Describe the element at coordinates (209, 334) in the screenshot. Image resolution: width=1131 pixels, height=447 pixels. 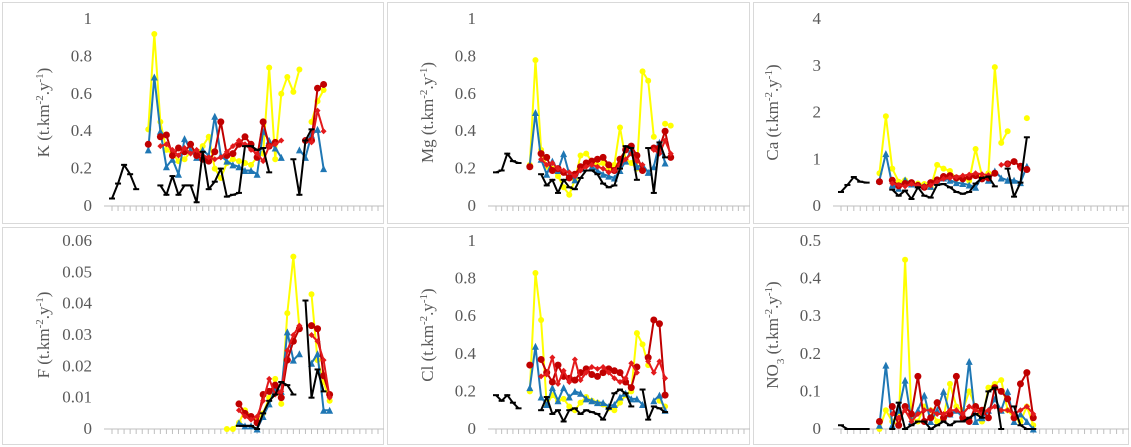
I see `chart-svg: 0 0.01 0.02 0.03 0.04 0.05 0.06 F (t.km-2.y-1)` at that location.